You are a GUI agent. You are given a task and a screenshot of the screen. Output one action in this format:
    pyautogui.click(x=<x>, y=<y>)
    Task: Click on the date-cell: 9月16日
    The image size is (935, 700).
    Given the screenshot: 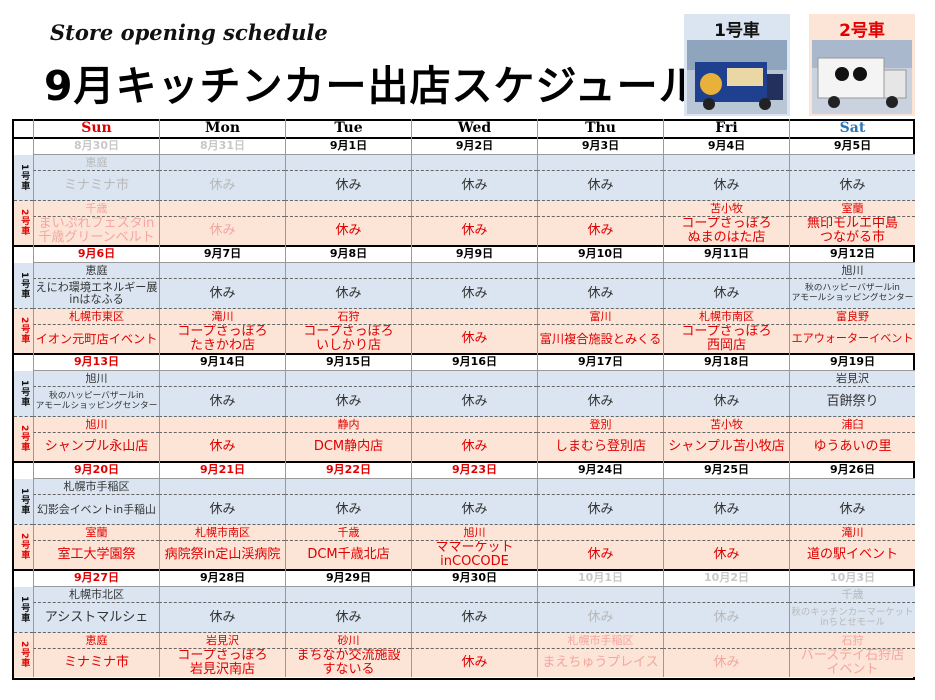 What is the action you would take?
    pyautogui.click(x=474, y=362)
    